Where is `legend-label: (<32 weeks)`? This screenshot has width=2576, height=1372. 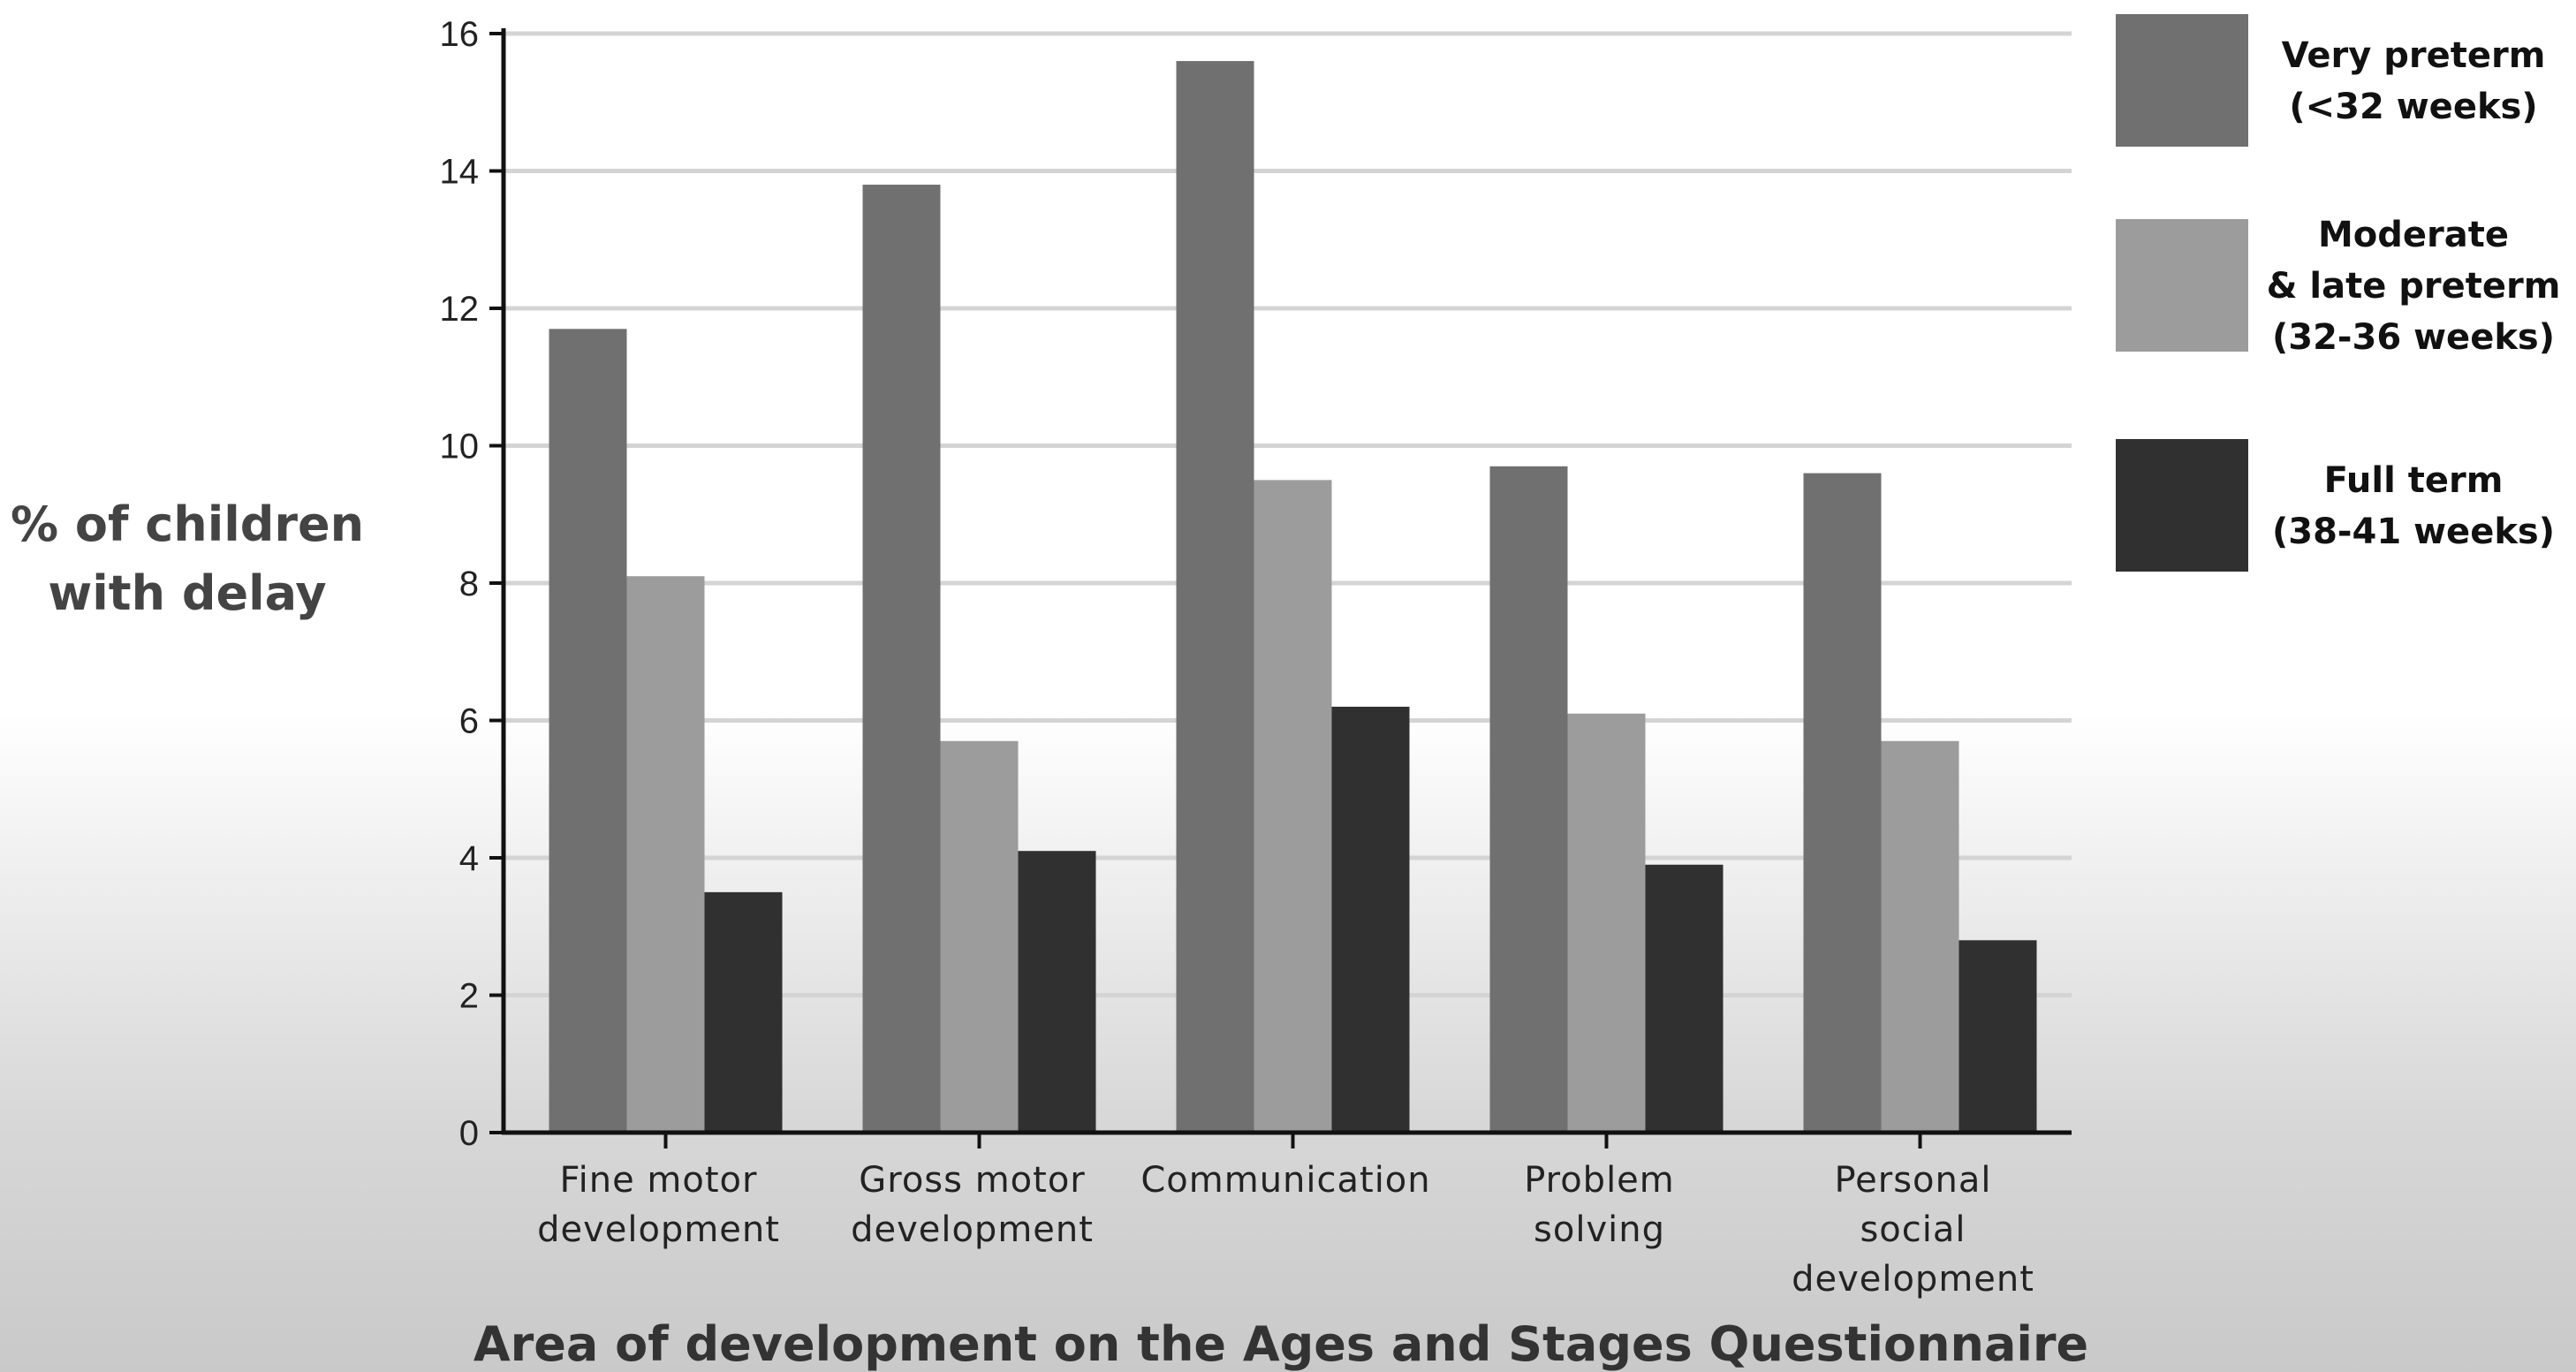
legend-label: (<32 weeks) is located at coordinates (2413, 107).